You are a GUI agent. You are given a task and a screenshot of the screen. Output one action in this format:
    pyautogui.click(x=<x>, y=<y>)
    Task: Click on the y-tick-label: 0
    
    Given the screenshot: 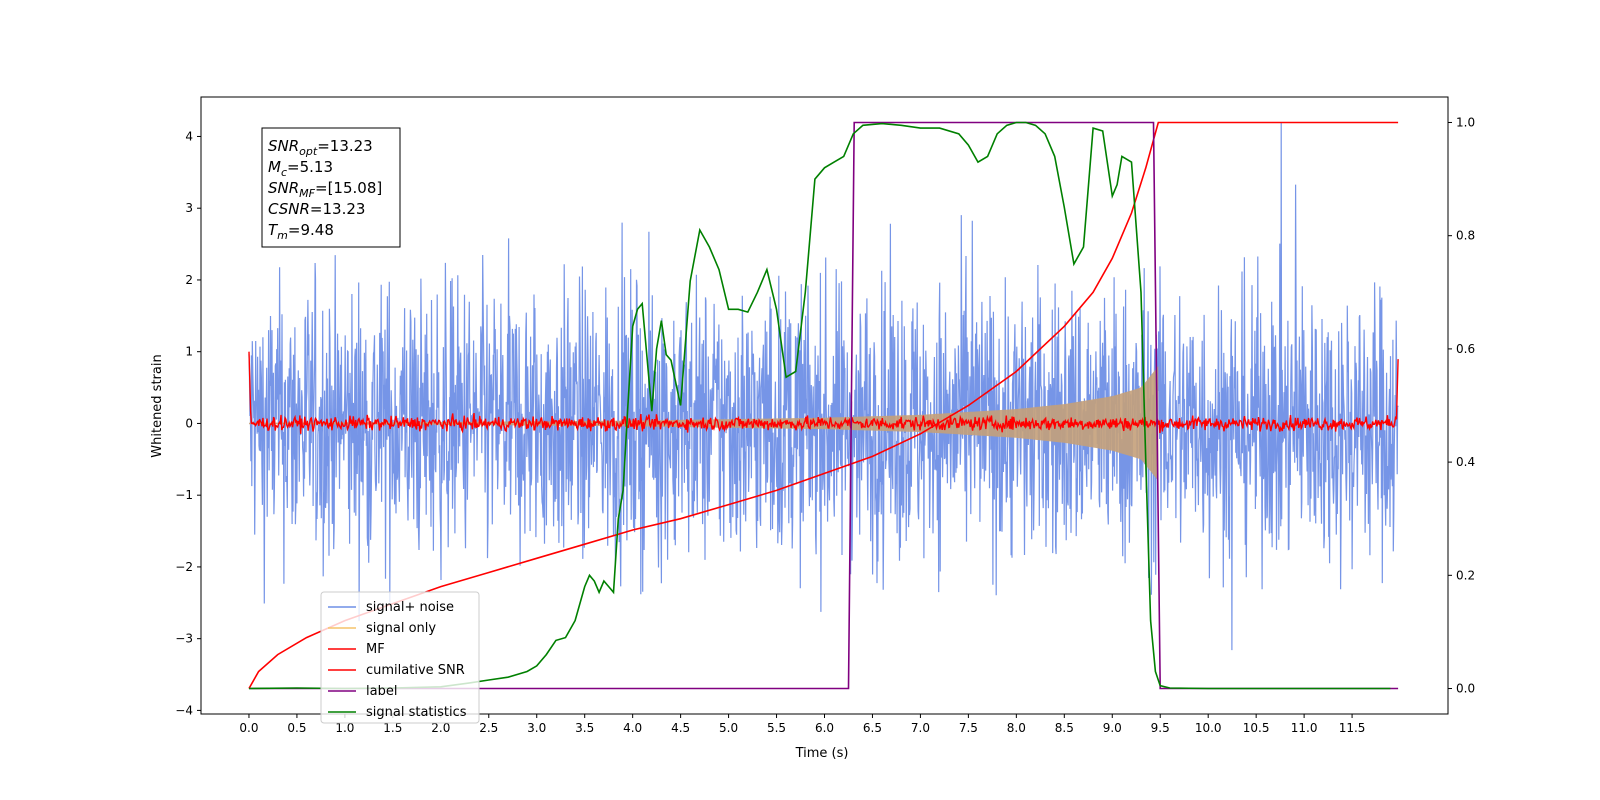 What is the action you would take?
    pyautogui.click(x=189, y=423)
    